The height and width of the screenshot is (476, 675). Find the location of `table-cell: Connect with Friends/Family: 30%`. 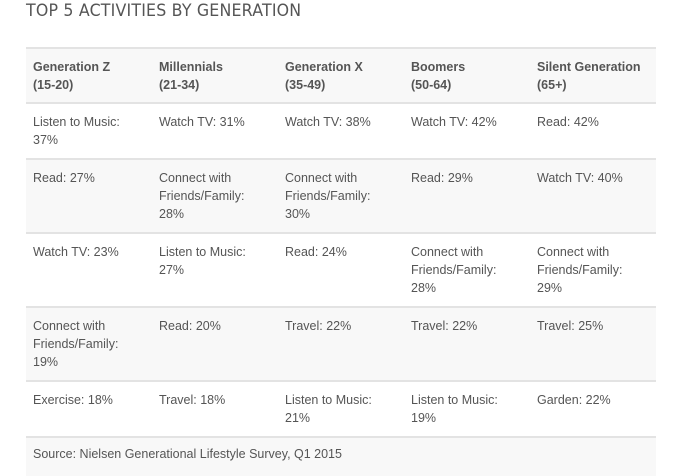

table-cell: Connect with Friends/Family: 30% is located at coordinates (341, 195).